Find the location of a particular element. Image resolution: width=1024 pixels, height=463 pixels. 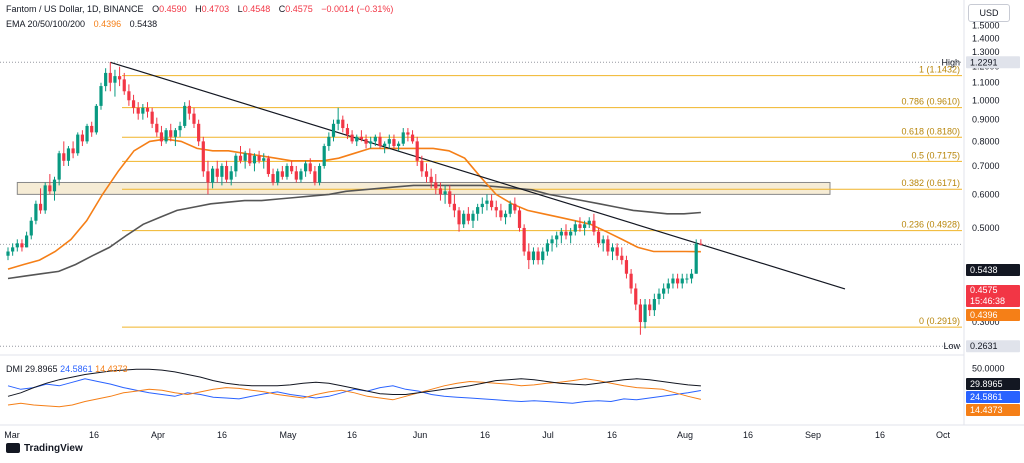

tradingview-logo: TradingView is located at coordinates (44, 448).